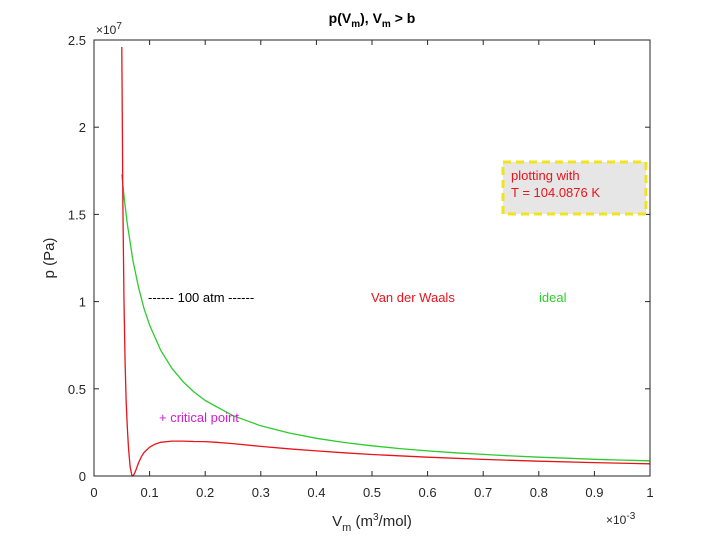 This screenshot has height=540, width=720. What do you see at coordinates (372, 523) in the screenshot?
I see `x-axis-label: Vm (m3/mol)` at bounding box center [372, 523].